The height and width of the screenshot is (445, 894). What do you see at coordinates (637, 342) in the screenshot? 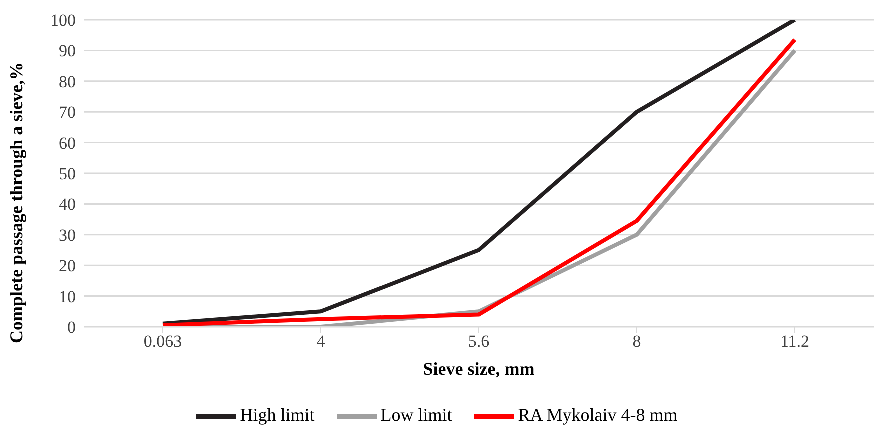
I see `x-tick-label: 8` at bounding box center [637, 342].